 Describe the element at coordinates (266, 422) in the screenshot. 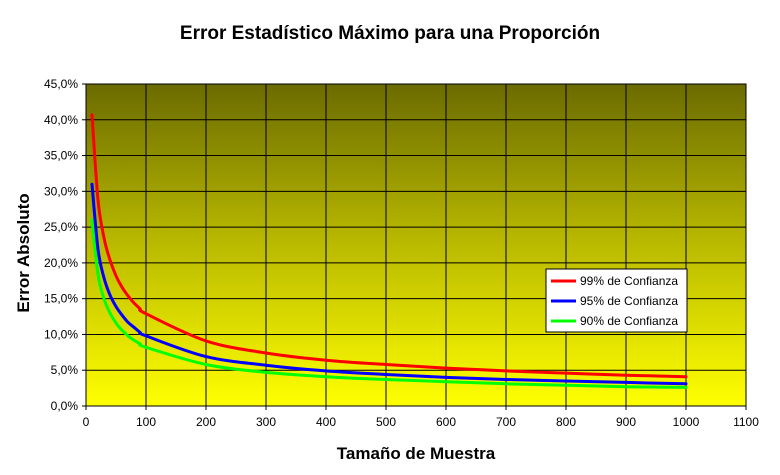

I see `x-tick-label: 300` at that location.